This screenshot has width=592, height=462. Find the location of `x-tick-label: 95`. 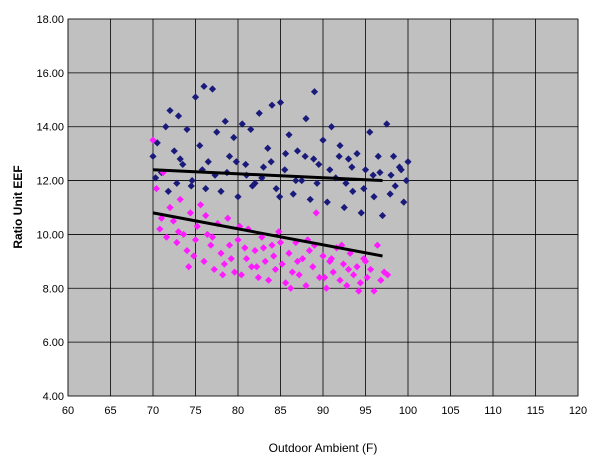

x-tick-label: 95 is located at coordinates (365, 411).